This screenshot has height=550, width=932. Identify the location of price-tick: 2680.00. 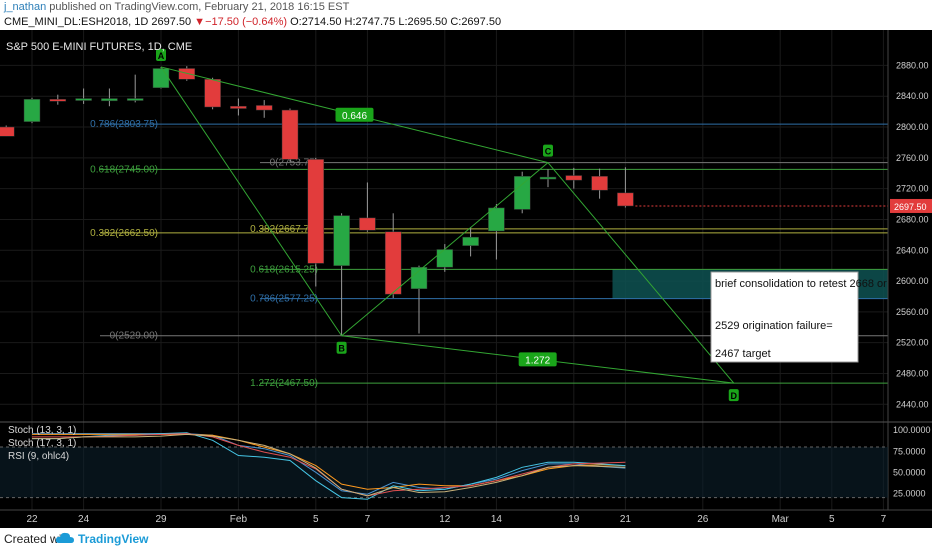
(912, 219).